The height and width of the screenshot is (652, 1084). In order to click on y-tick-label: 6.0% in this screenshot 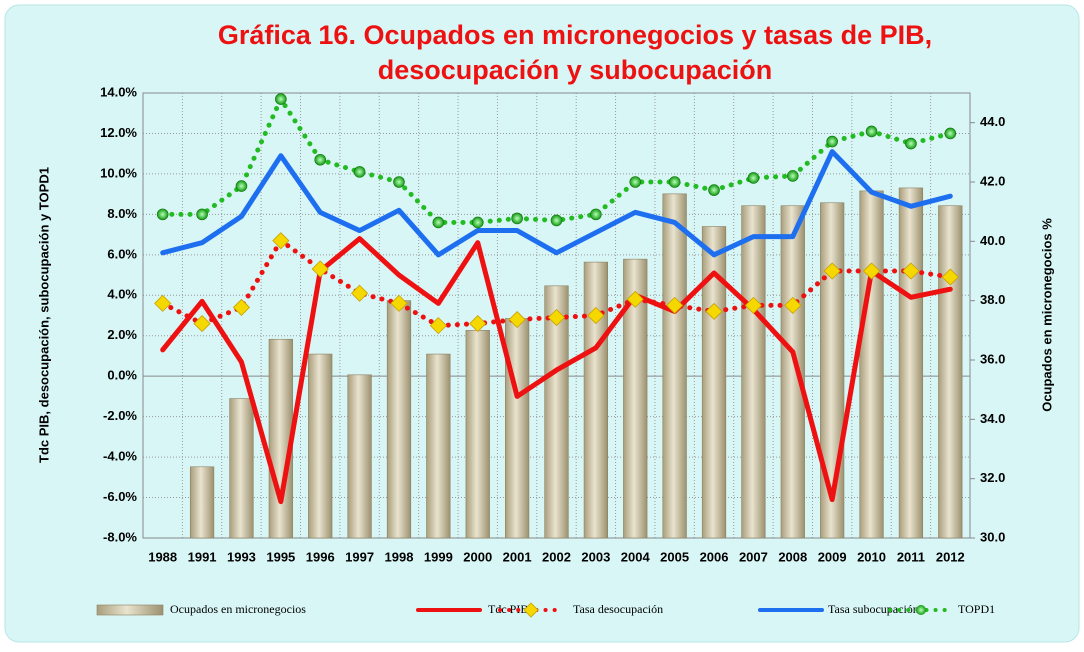, I will do `click(122, 253)`.